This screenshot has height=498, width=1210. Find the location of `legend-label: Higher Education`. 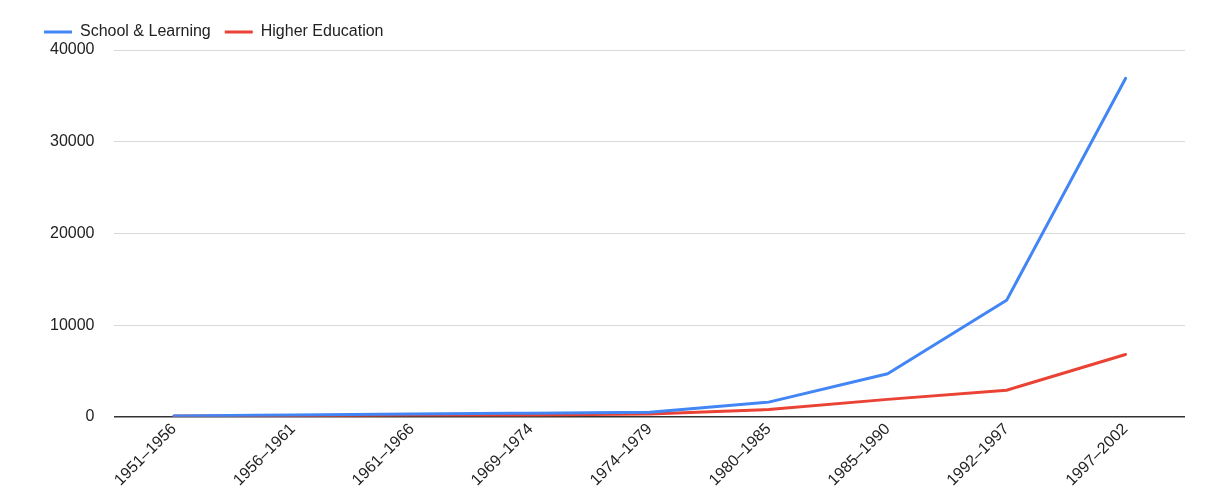

legend-label: Higher Education is located at coordinates (322, 31).